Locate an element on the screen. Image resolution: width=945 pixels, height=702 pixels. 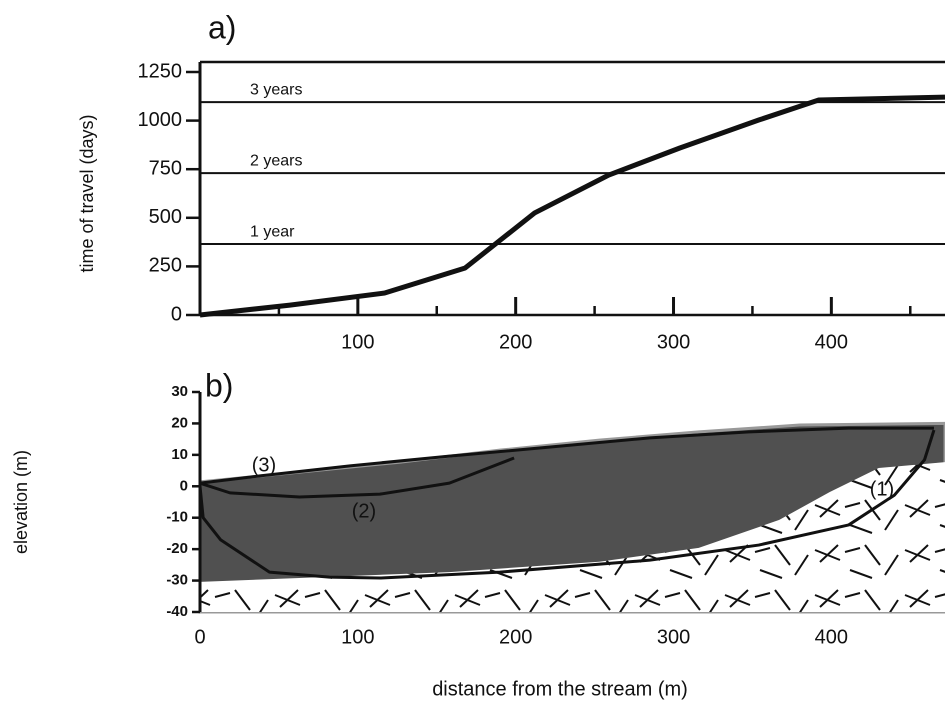
panel-label: b) is located at coordinates (219, 385).